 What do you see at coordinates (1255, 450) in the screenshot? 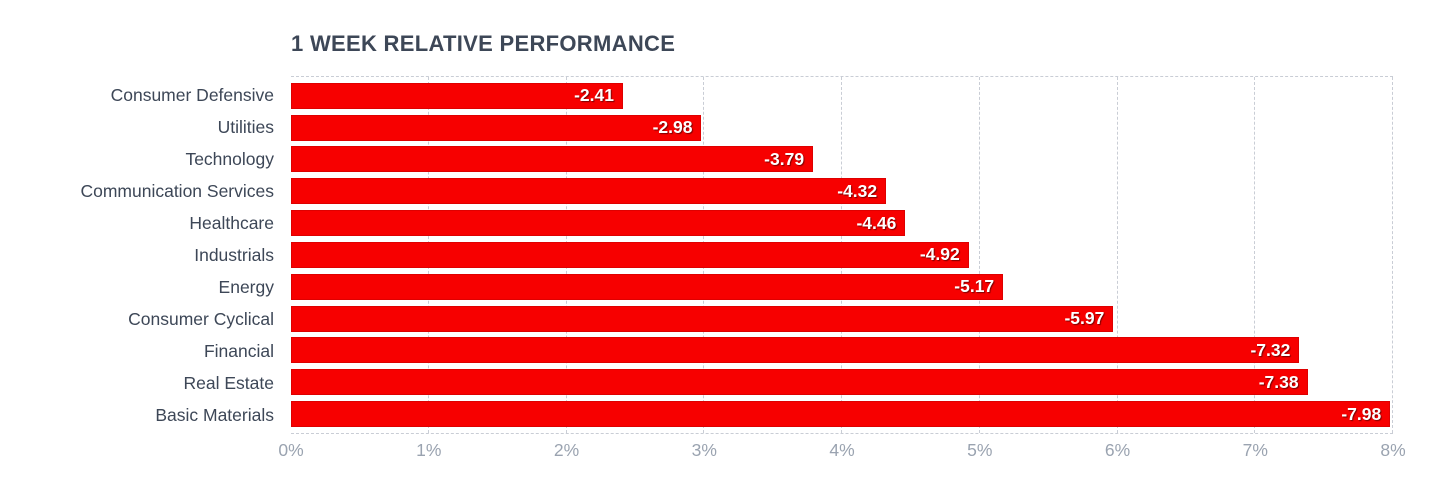
I see `x-tick-label: 7%` at bounding box center [1255, 450].